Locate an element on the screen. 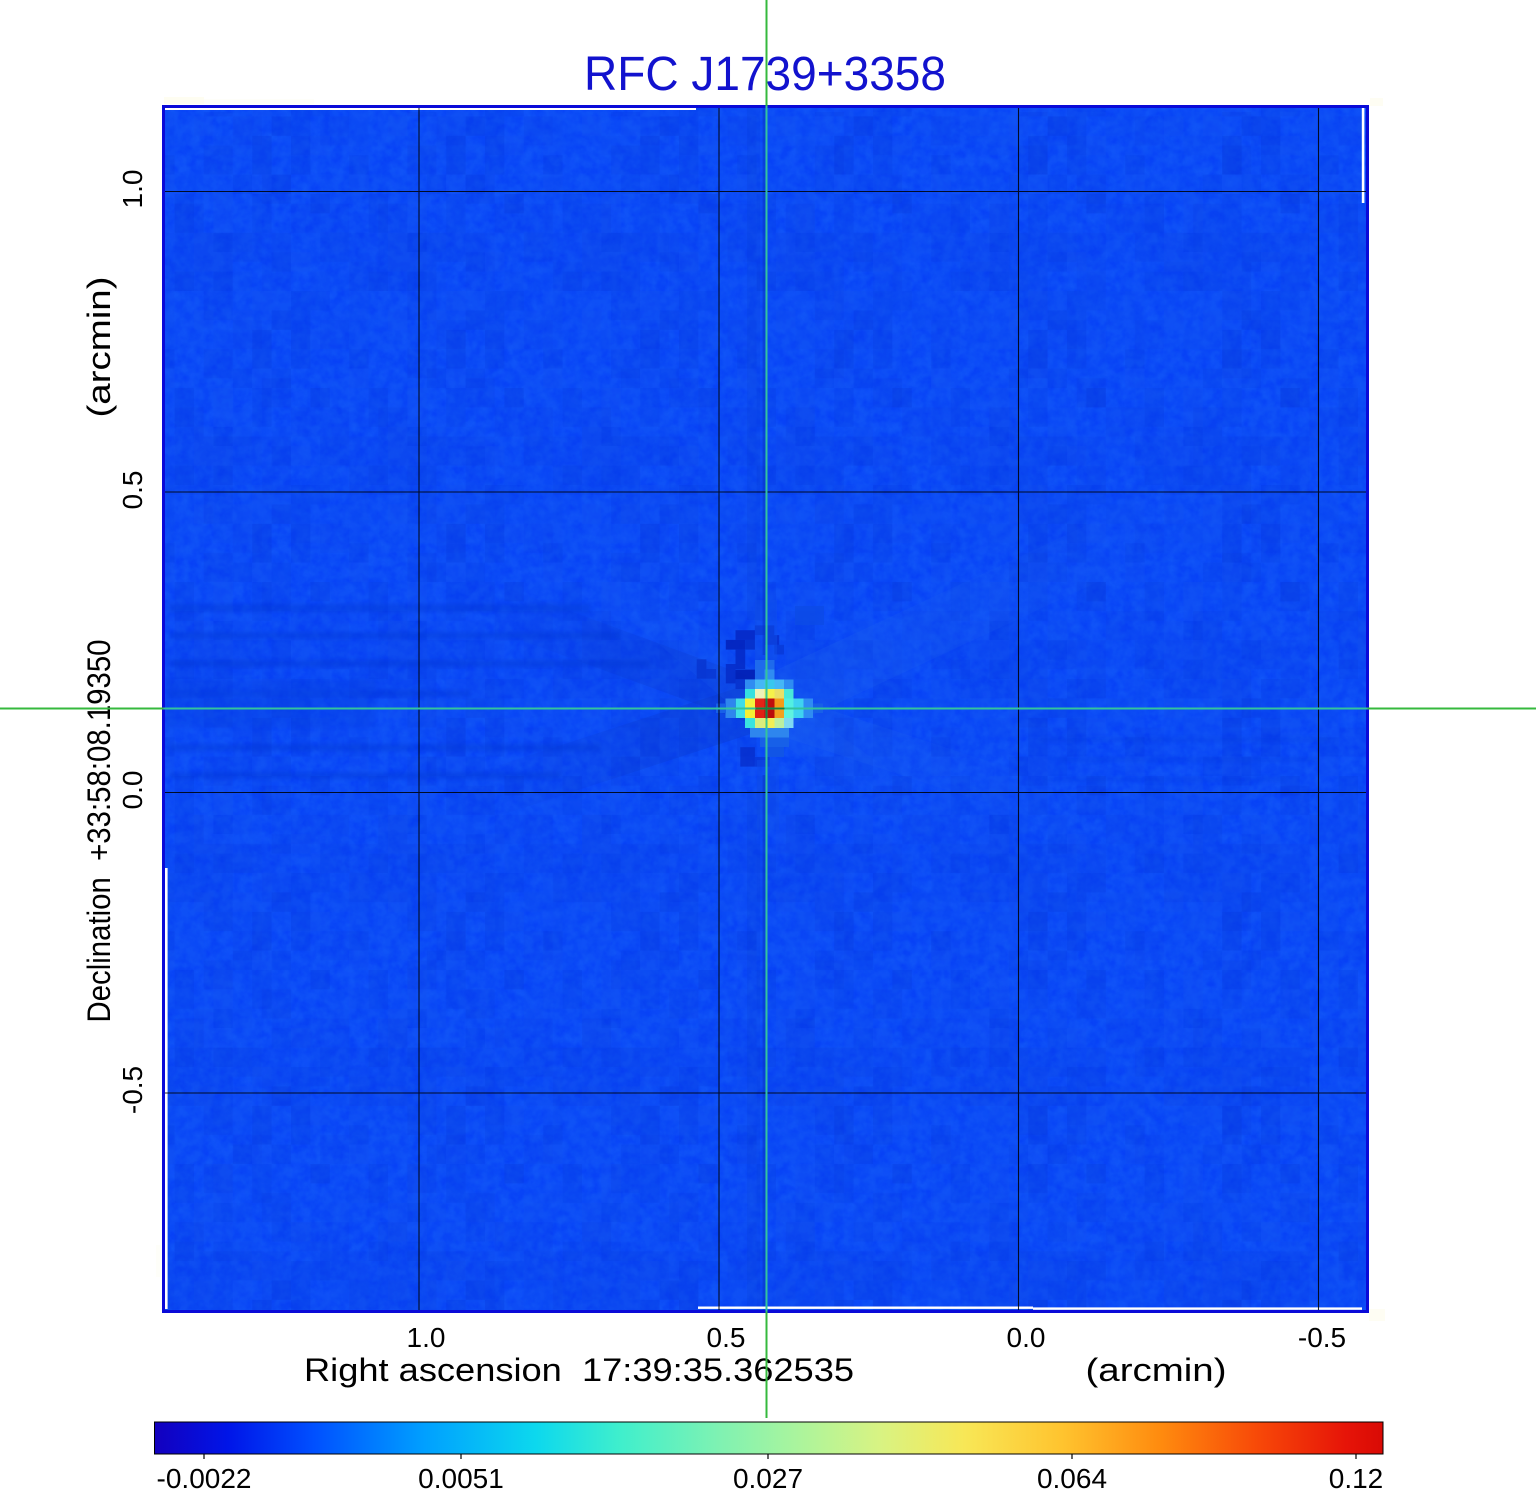 This screenshot has height=1511, width=1536. svg-text: 0.027 is located at coordinates (768, 1478).